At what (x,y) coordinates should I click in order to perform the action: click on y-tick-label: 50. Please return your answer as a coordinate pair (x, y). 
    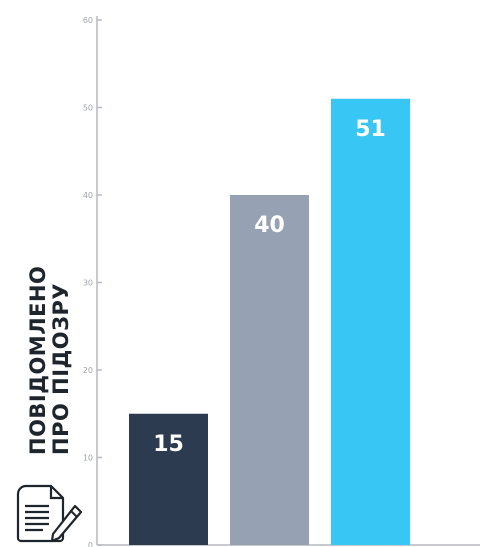
    Looking at the image, I should click on (88, 108).